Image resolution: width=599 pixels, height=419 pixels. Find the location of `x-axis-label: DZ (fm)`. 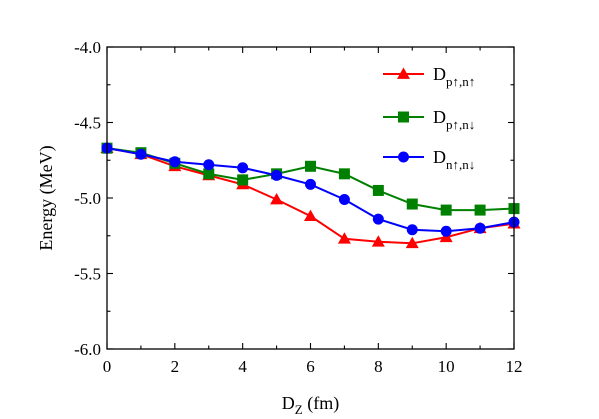

x-axis-label: DZ (fm) is located at coordinates (310, 405).